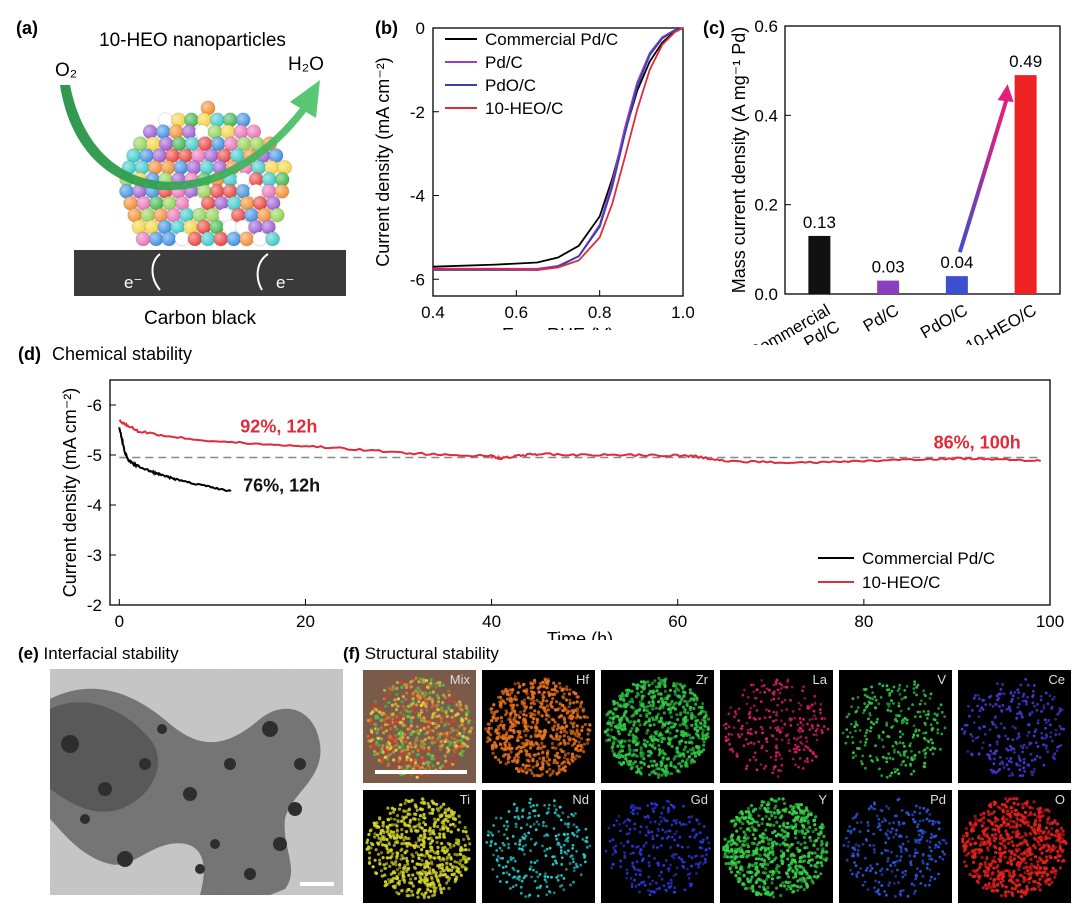 Image resolution: width=1077 pixels, height=905 pixels. What do you see at coordinates (739, 160) in the screenshot?
I see `y-axis-label-c: Mass current density (A mg⁻¹ Pd)` at bounding box center [739, 160].